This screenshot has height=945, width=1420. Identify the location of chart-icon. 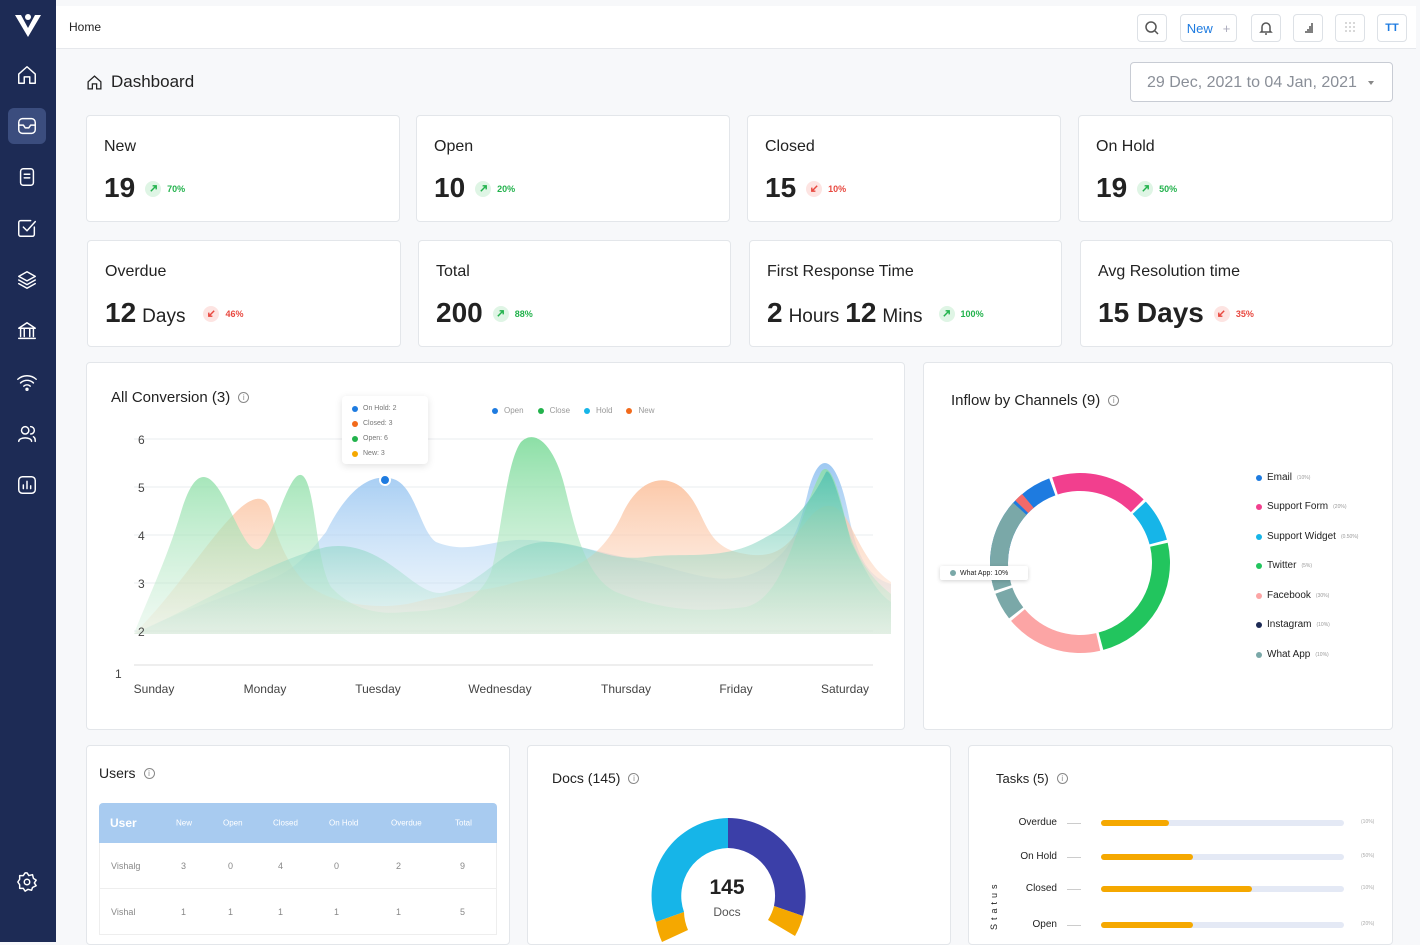
(27, 485).